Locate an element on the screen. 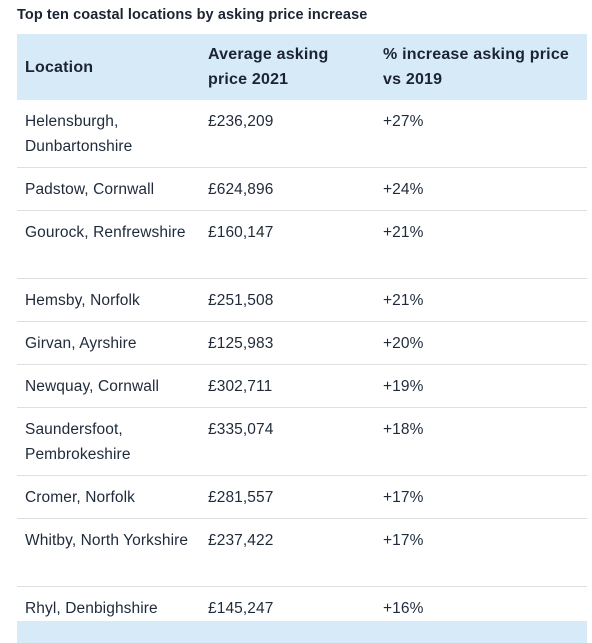 This screenshot has width=592, height=643. table-row: Hemsby, Norfolk £251,508 +21% is located at coordinates (302, 300).